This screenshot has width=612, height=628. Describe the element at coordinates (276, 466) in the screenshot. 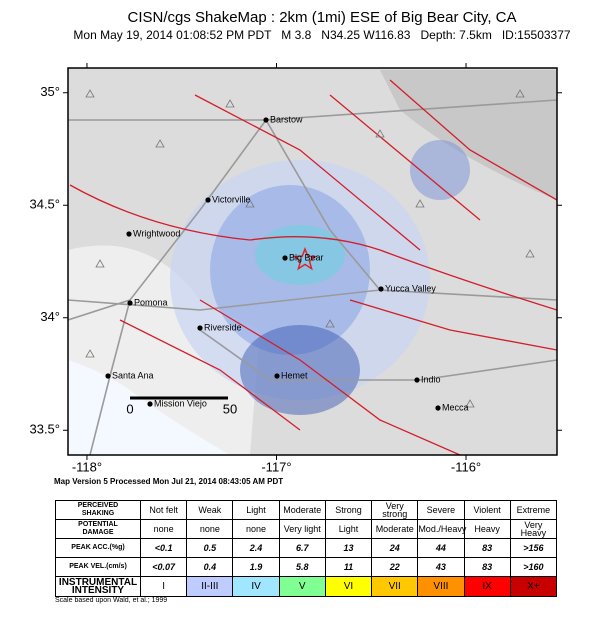

I see `lon-label: -117°` at that location.